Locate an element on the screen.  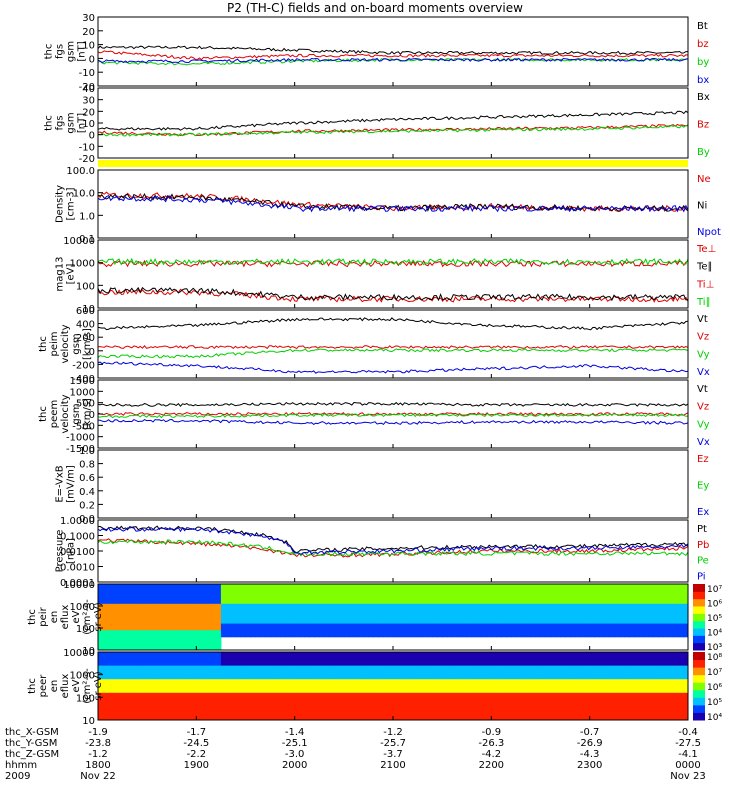
legend-item: Vt is located at coordinates (702, 319).